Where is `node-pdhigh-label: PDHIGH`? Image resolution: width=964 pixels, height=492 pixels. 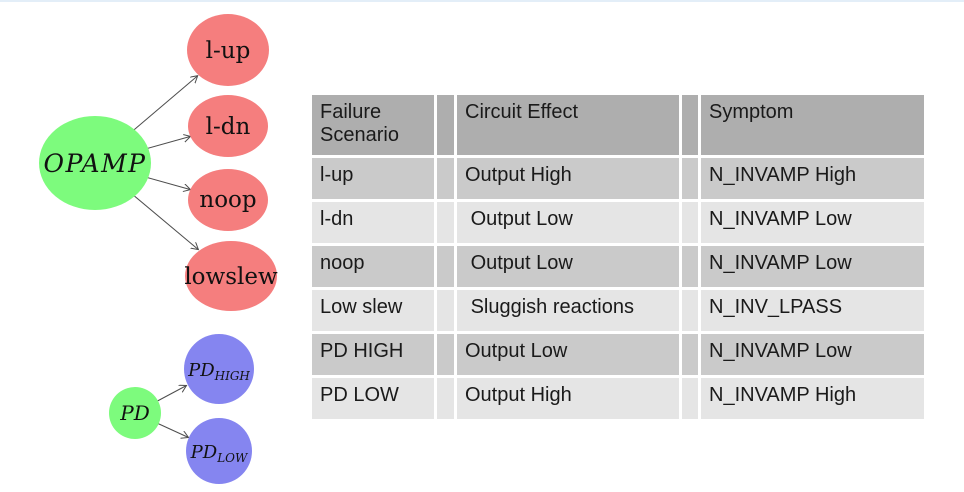
node-pdhigh-label: PDHIGH is located at coordinates (218, 371).